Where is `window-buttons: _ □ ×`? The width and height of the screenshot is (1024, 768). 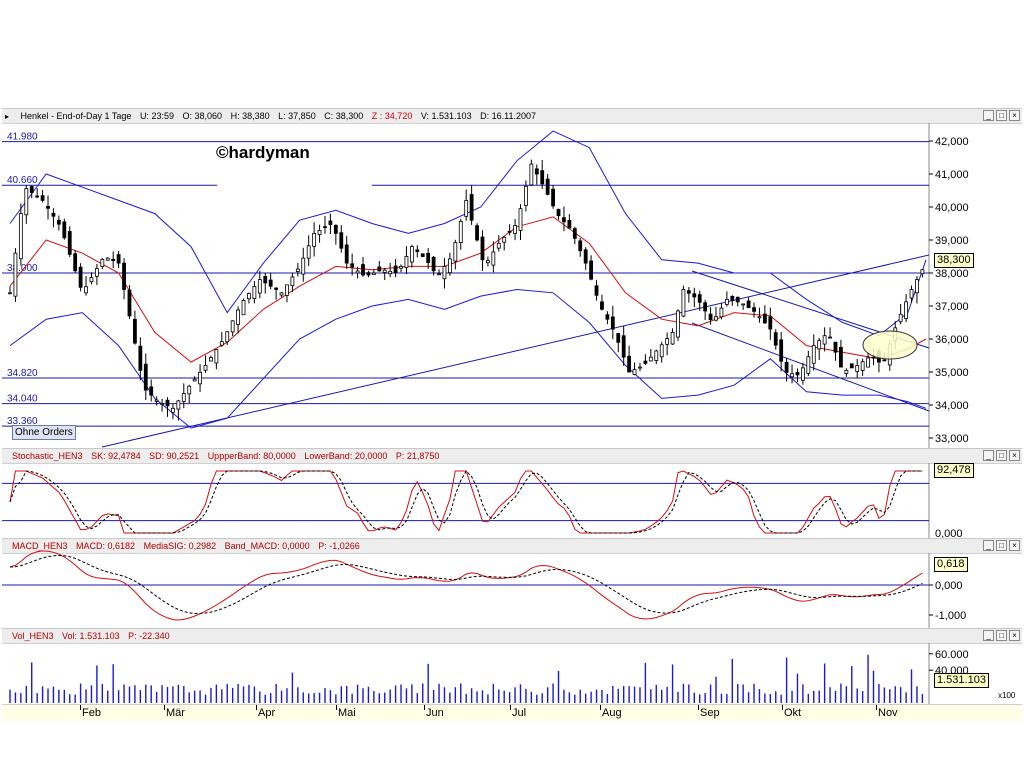 window-buttons: _ □ × is located at coordinates (1001, 116).